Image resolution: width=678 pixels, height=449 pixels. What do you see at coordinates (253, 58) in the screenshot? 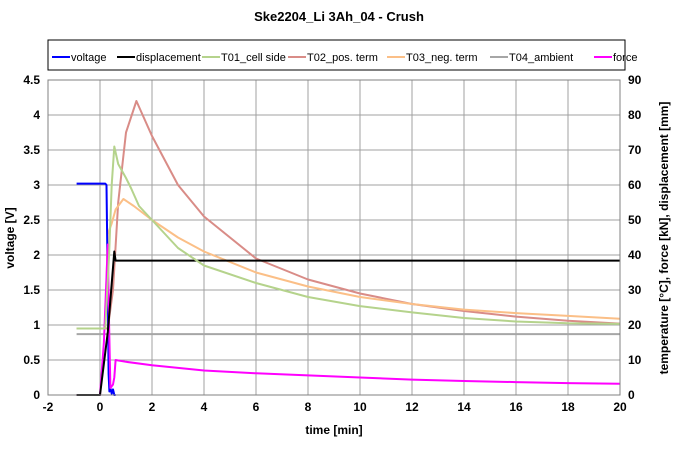
I see `legend-label: T01_cell side` at bounding box center [253, 58].